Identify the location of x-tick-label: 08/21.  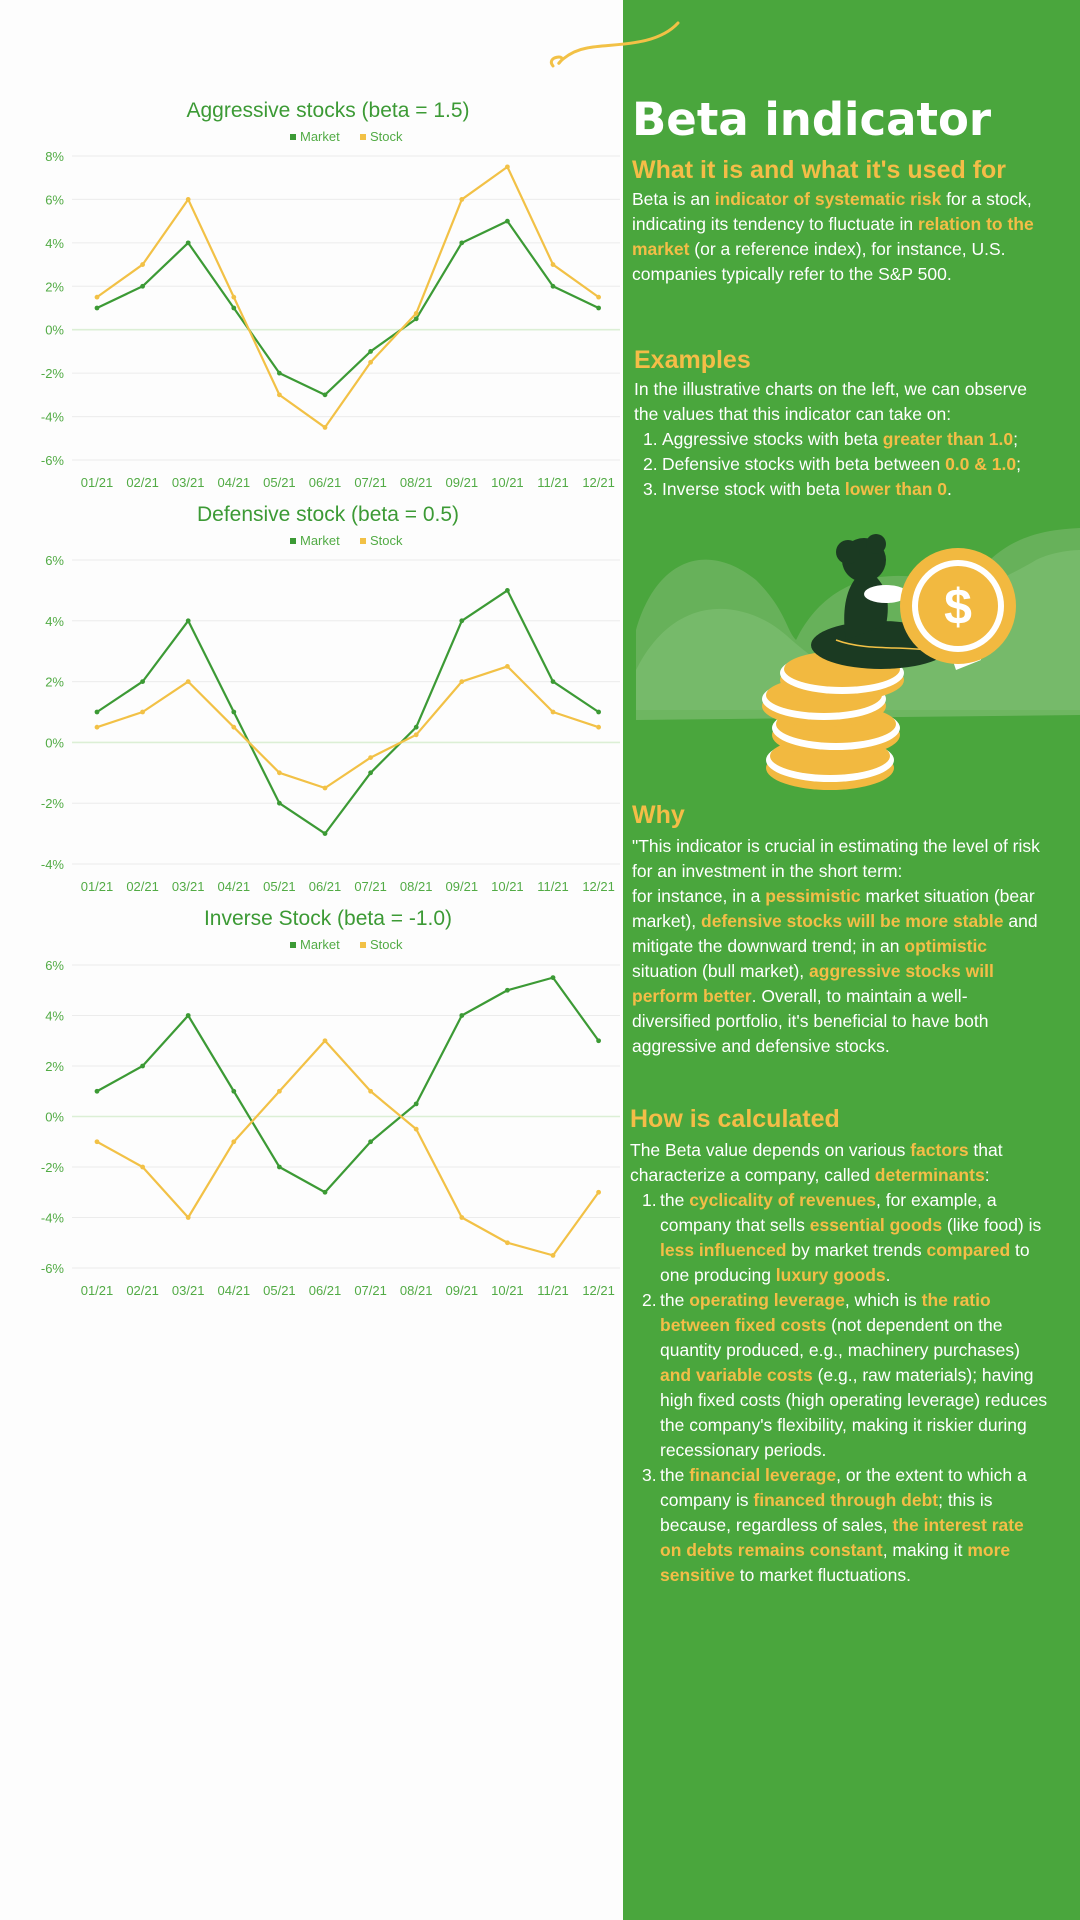
(416, 482).